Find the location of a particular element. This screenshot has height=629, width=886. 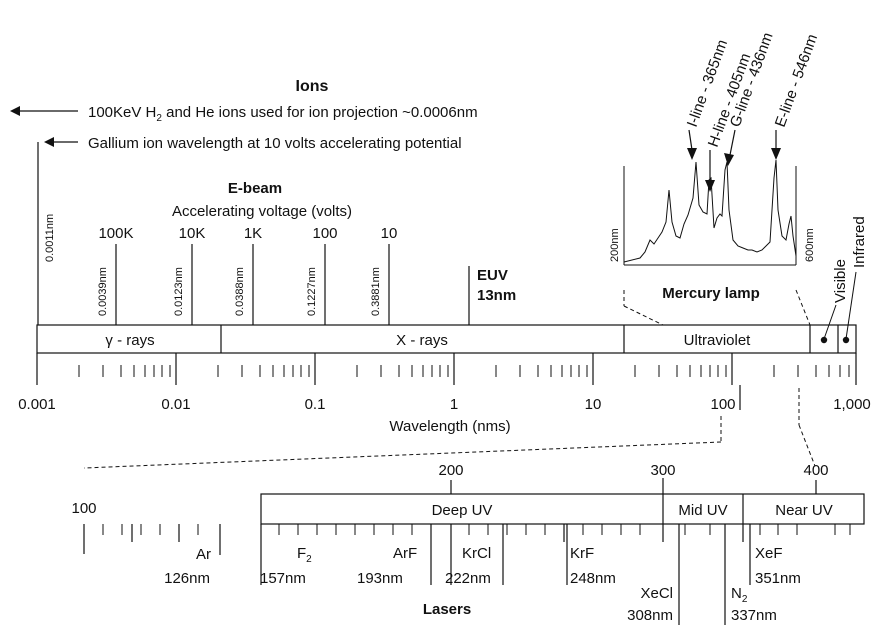

laser-name: XeF is located at coordinates (769, 553).